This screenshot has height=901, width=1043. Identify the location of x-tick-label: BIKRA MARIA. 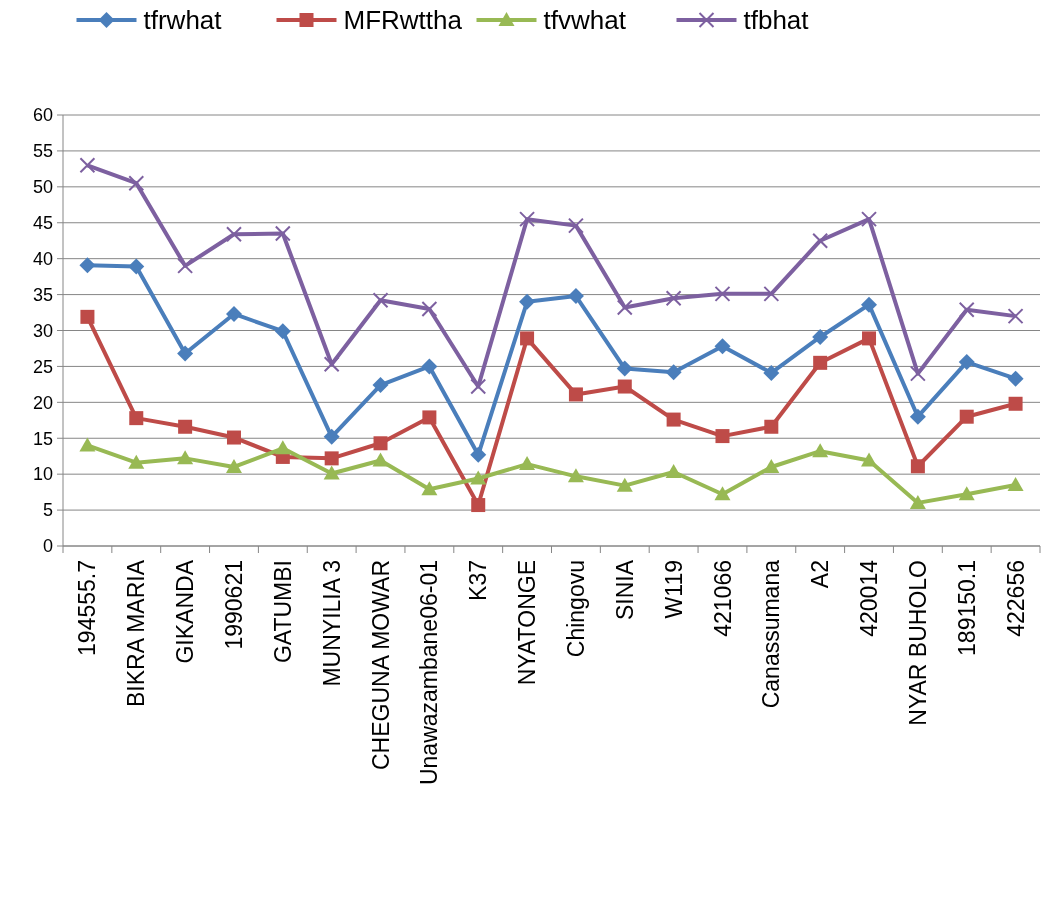
(136, 633).